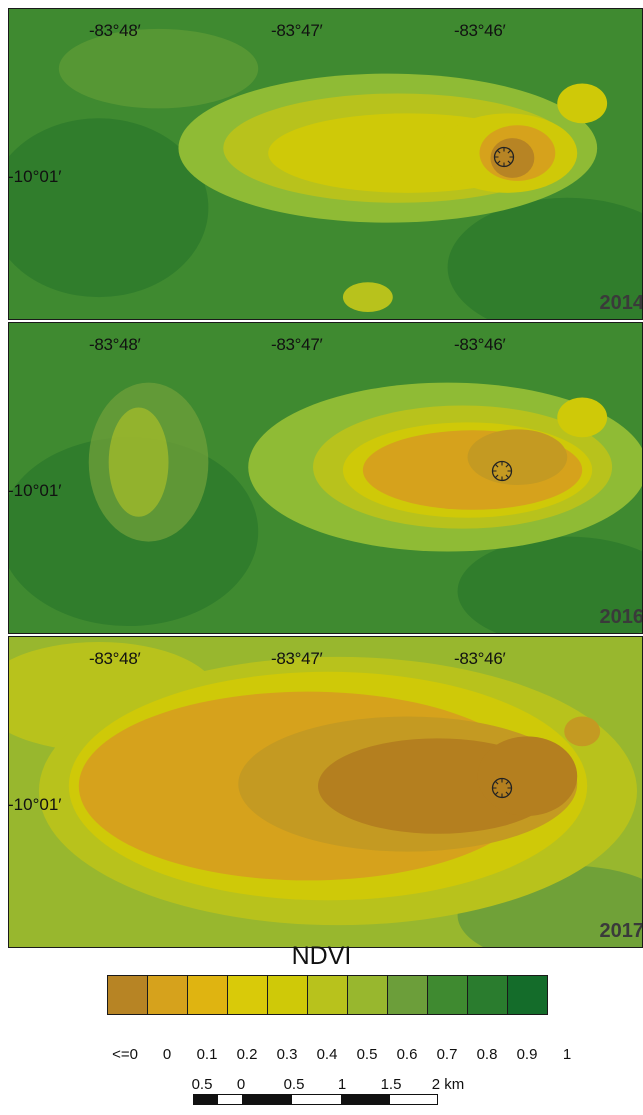 The width and height of the screenshot is (643, 1115). What do you see at coordinates (167, 1054) in the screenshot?
I see `legend-tick-label: 0` at bounding box center [167, 1054].